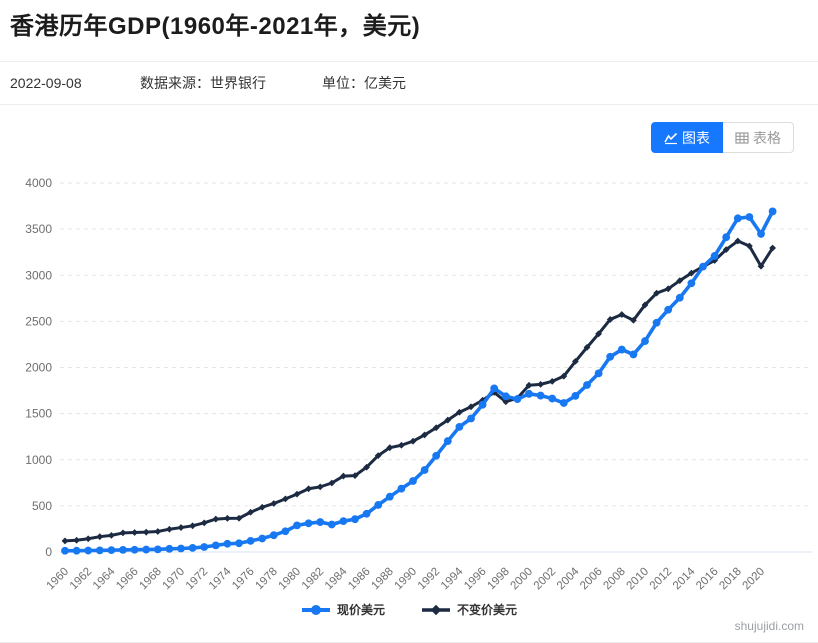 Image resolution: width=818 pixels, height=643 pixels. What do you see at coordinates (48, 552) in the screenshot?
I see `svg-text: 0` at bounding box center [48, 552].